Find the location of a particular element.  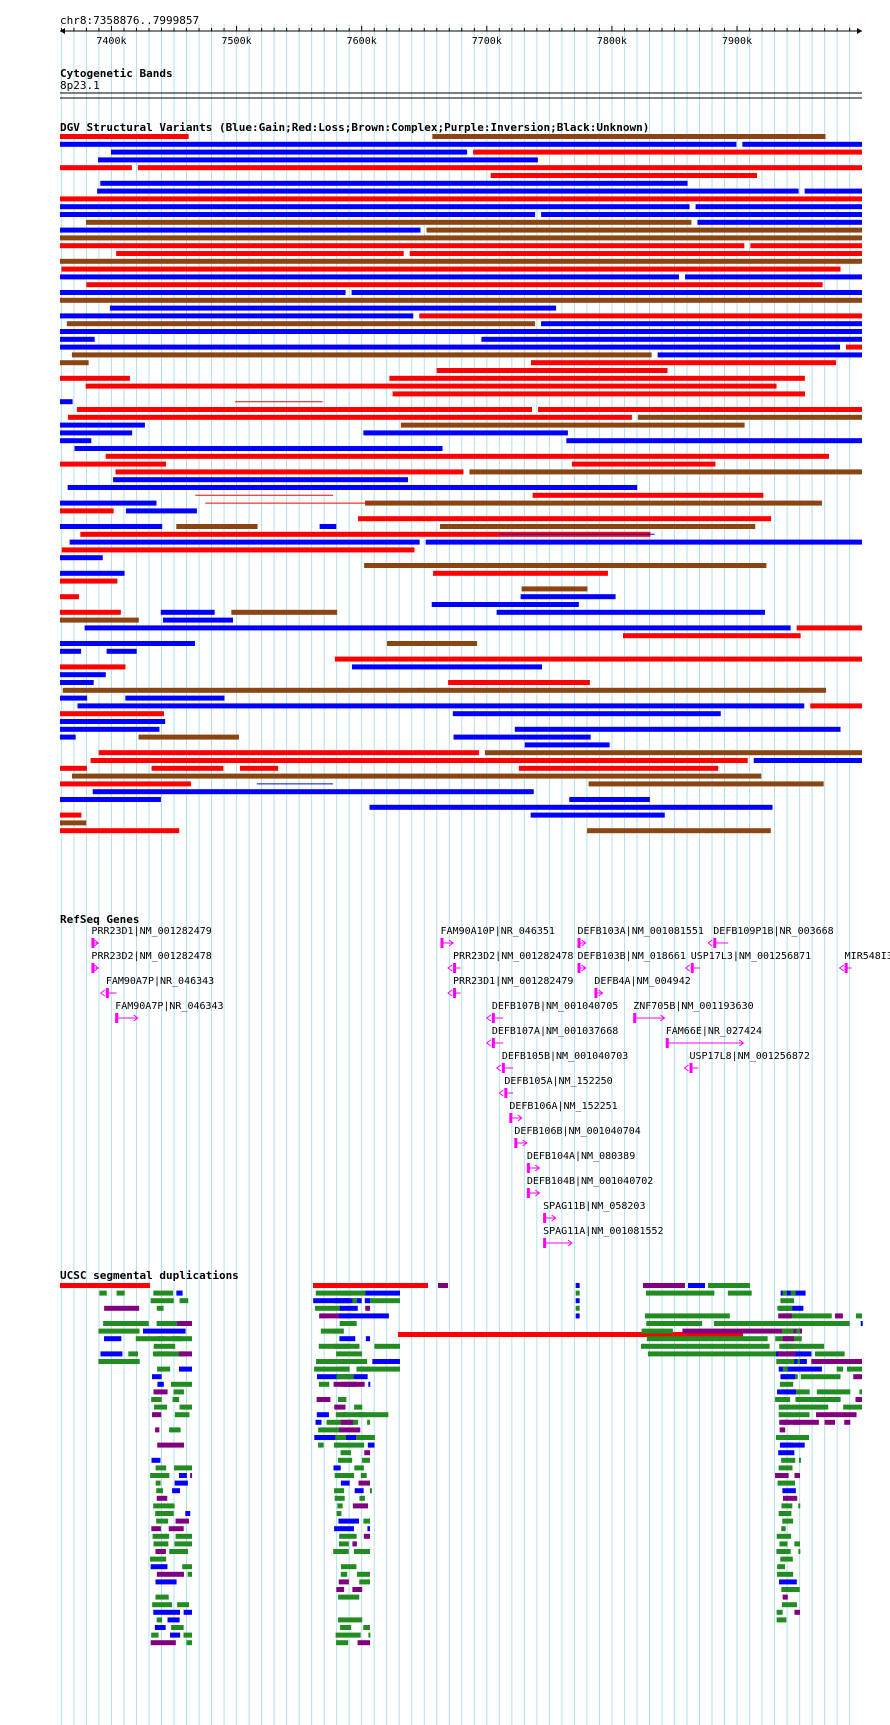

segdup-red-bar is located at coordinates (105, 1285).